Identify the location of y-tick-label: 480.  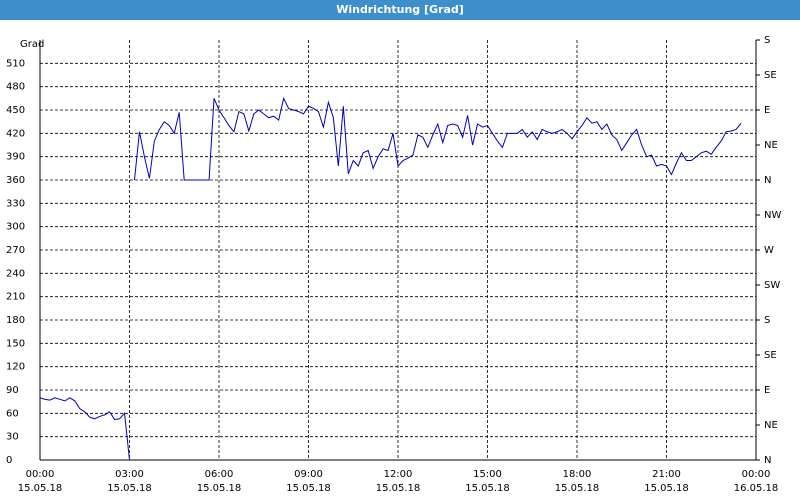
(15, 87).